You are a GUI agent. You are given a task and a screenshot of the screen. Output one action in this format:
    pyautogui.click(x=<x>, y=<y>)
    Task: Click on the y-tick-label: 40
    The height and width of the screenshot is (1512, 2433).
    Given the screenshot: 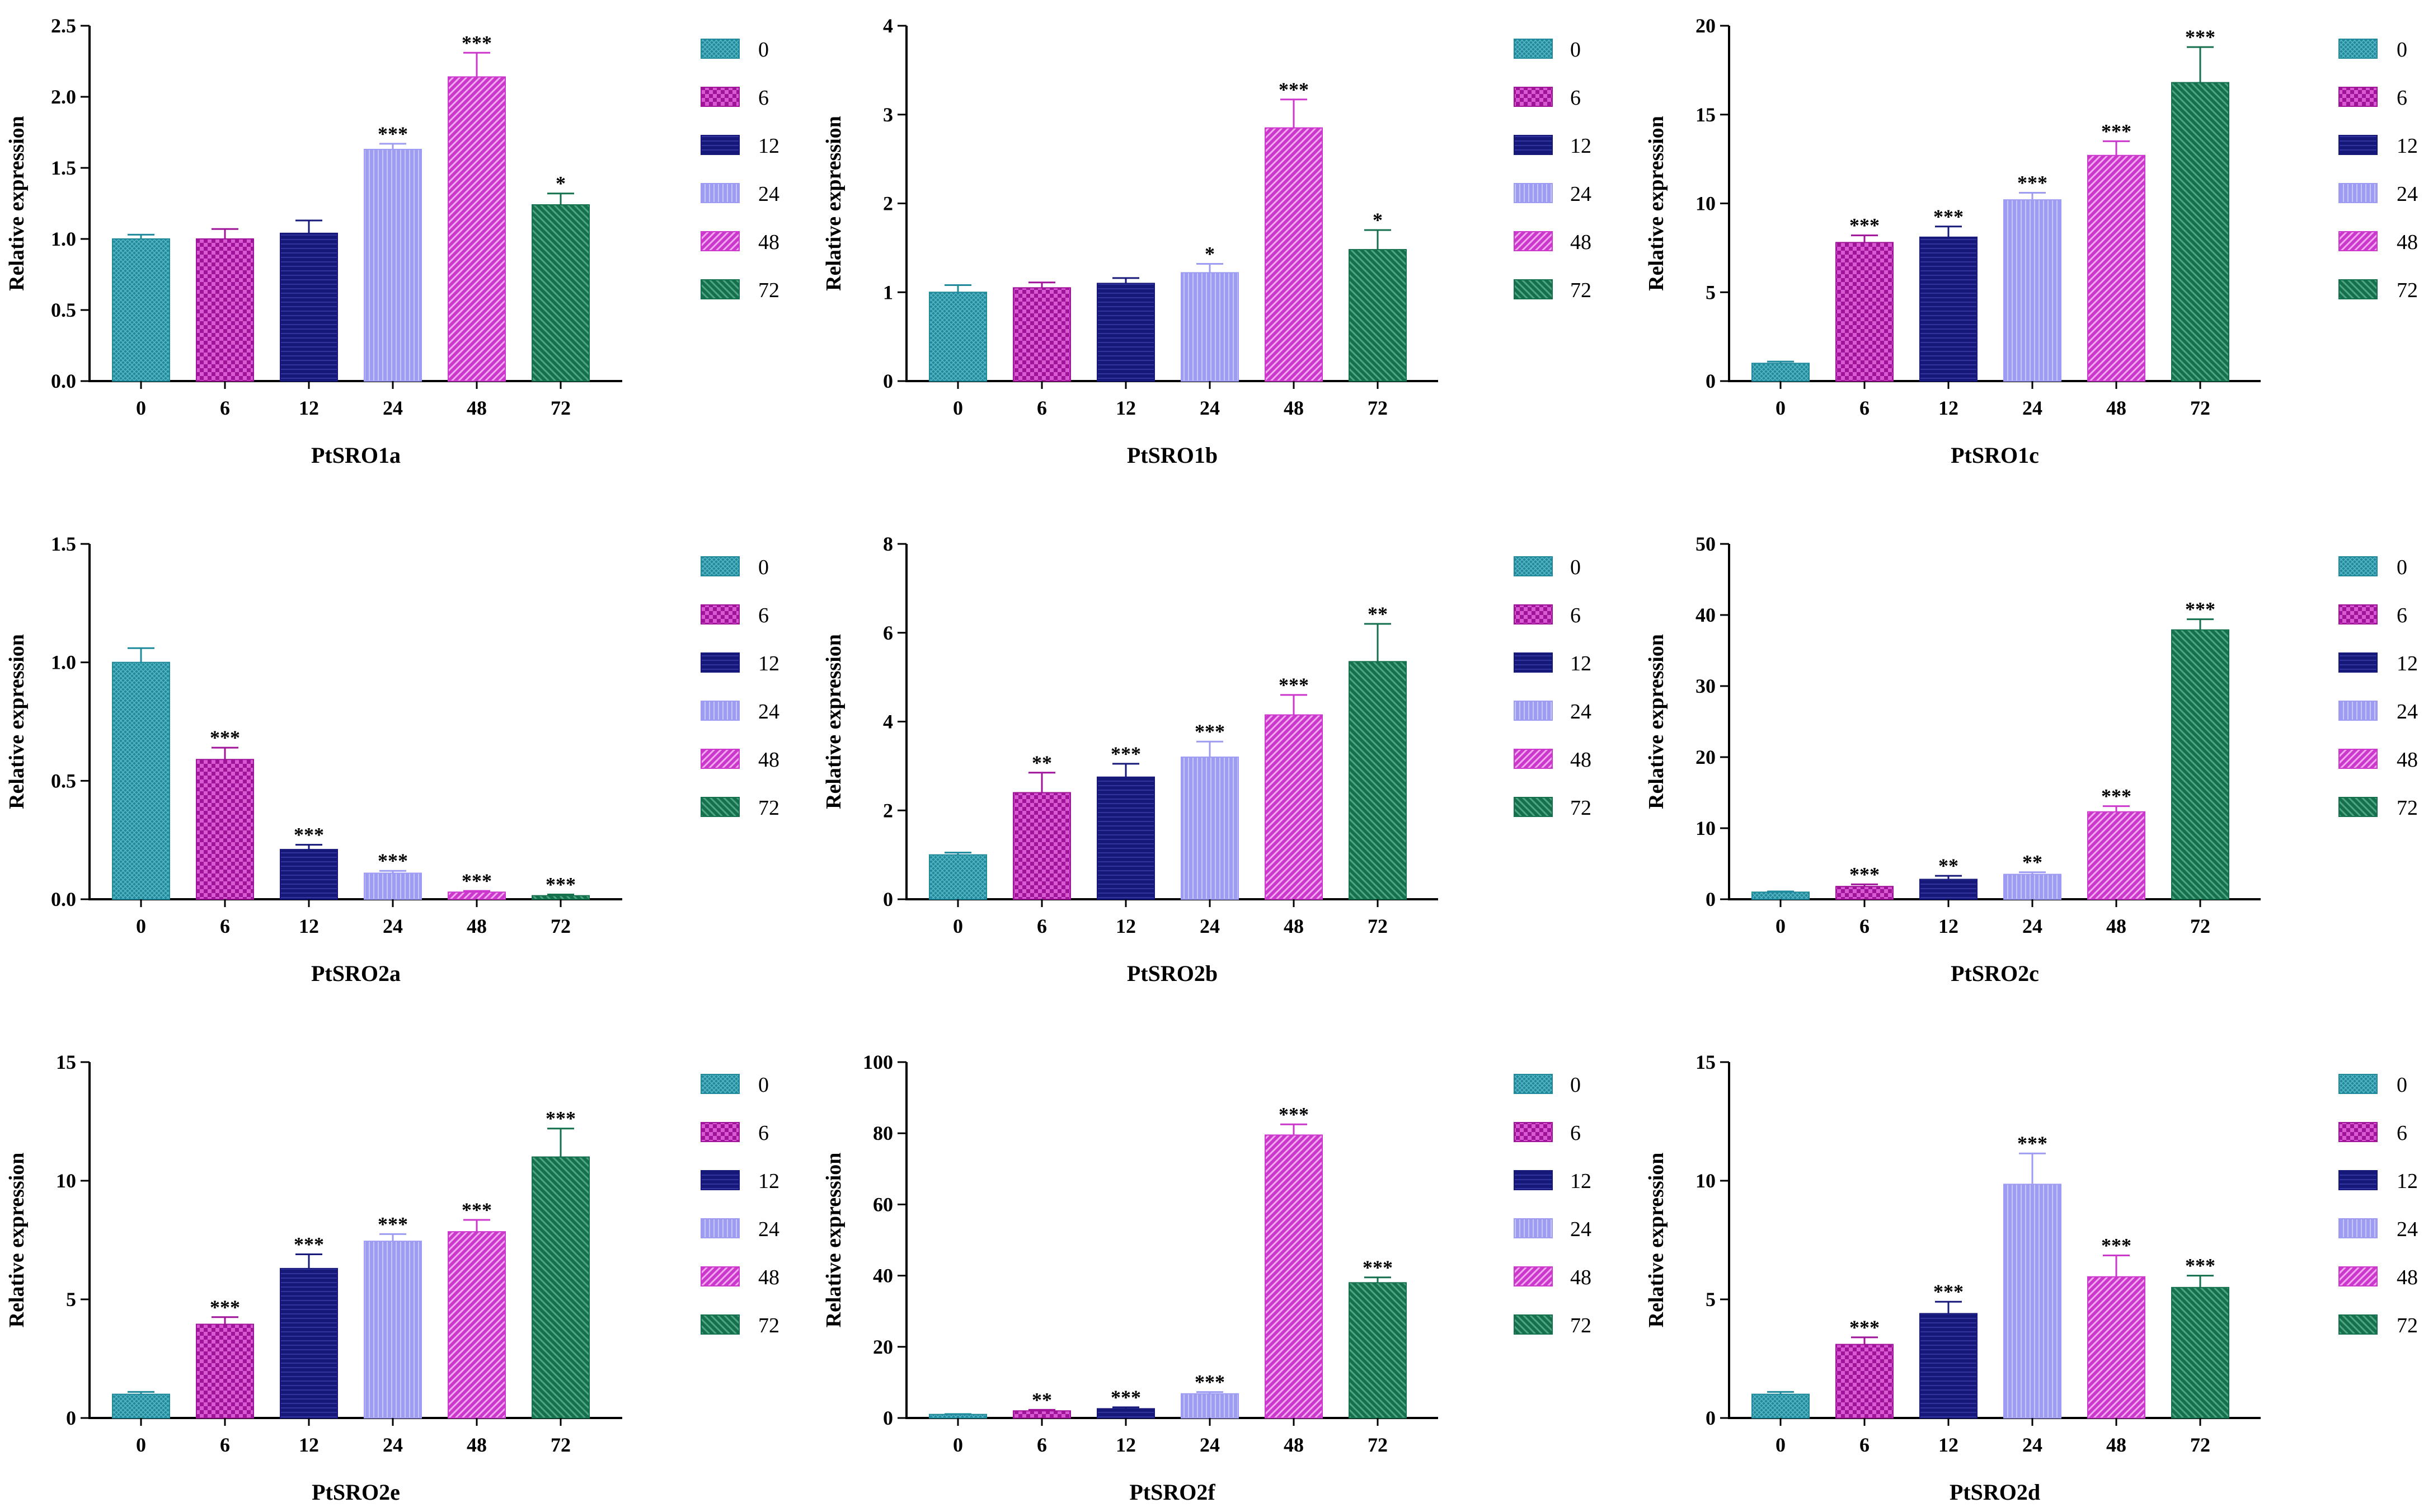 What is the action you would take?
    pyautogui.click(x=1706, y=615)
    